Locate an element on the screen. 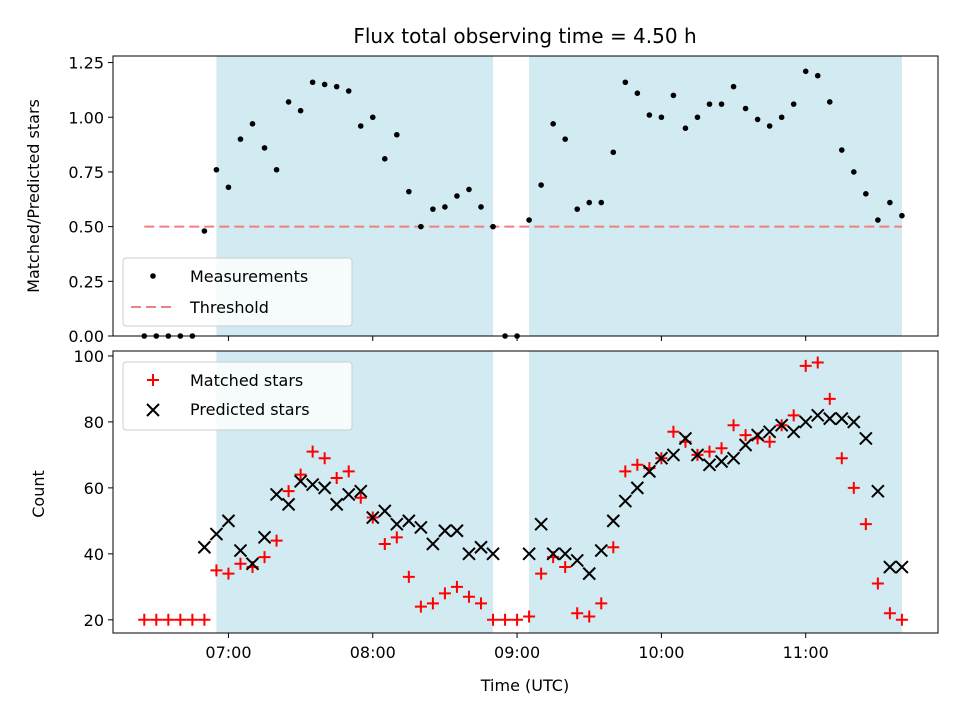 Image resolution: width=960 pixels, height=724 pixels. top-legend-box is located at coordinates (237, 292).